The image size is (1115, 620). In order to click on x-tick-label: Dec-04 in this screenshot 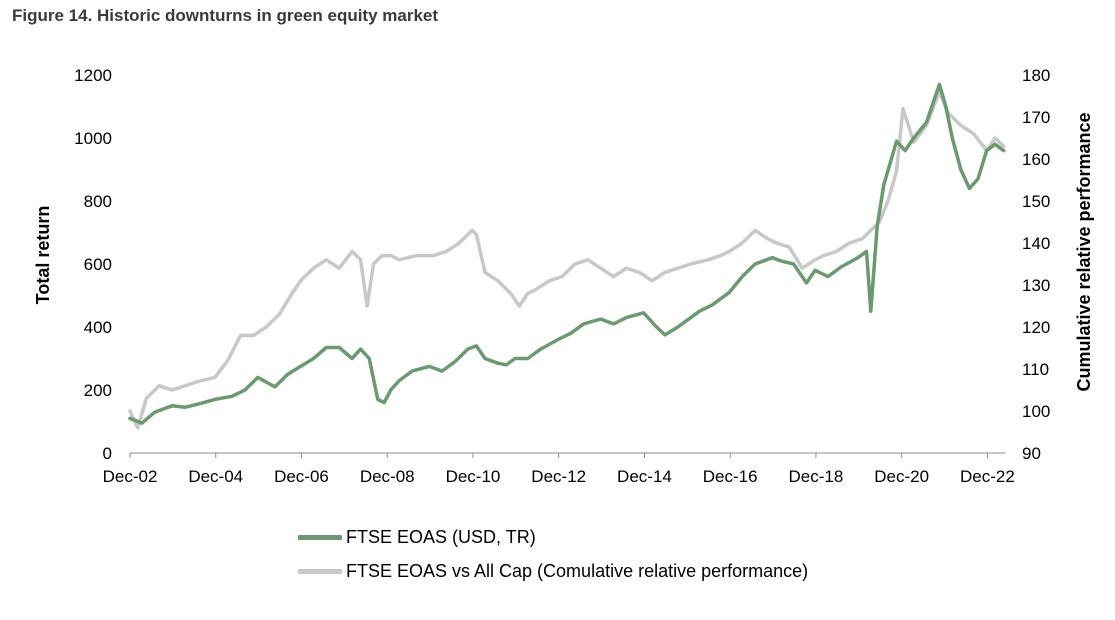, I will do `click(215, 476)`.